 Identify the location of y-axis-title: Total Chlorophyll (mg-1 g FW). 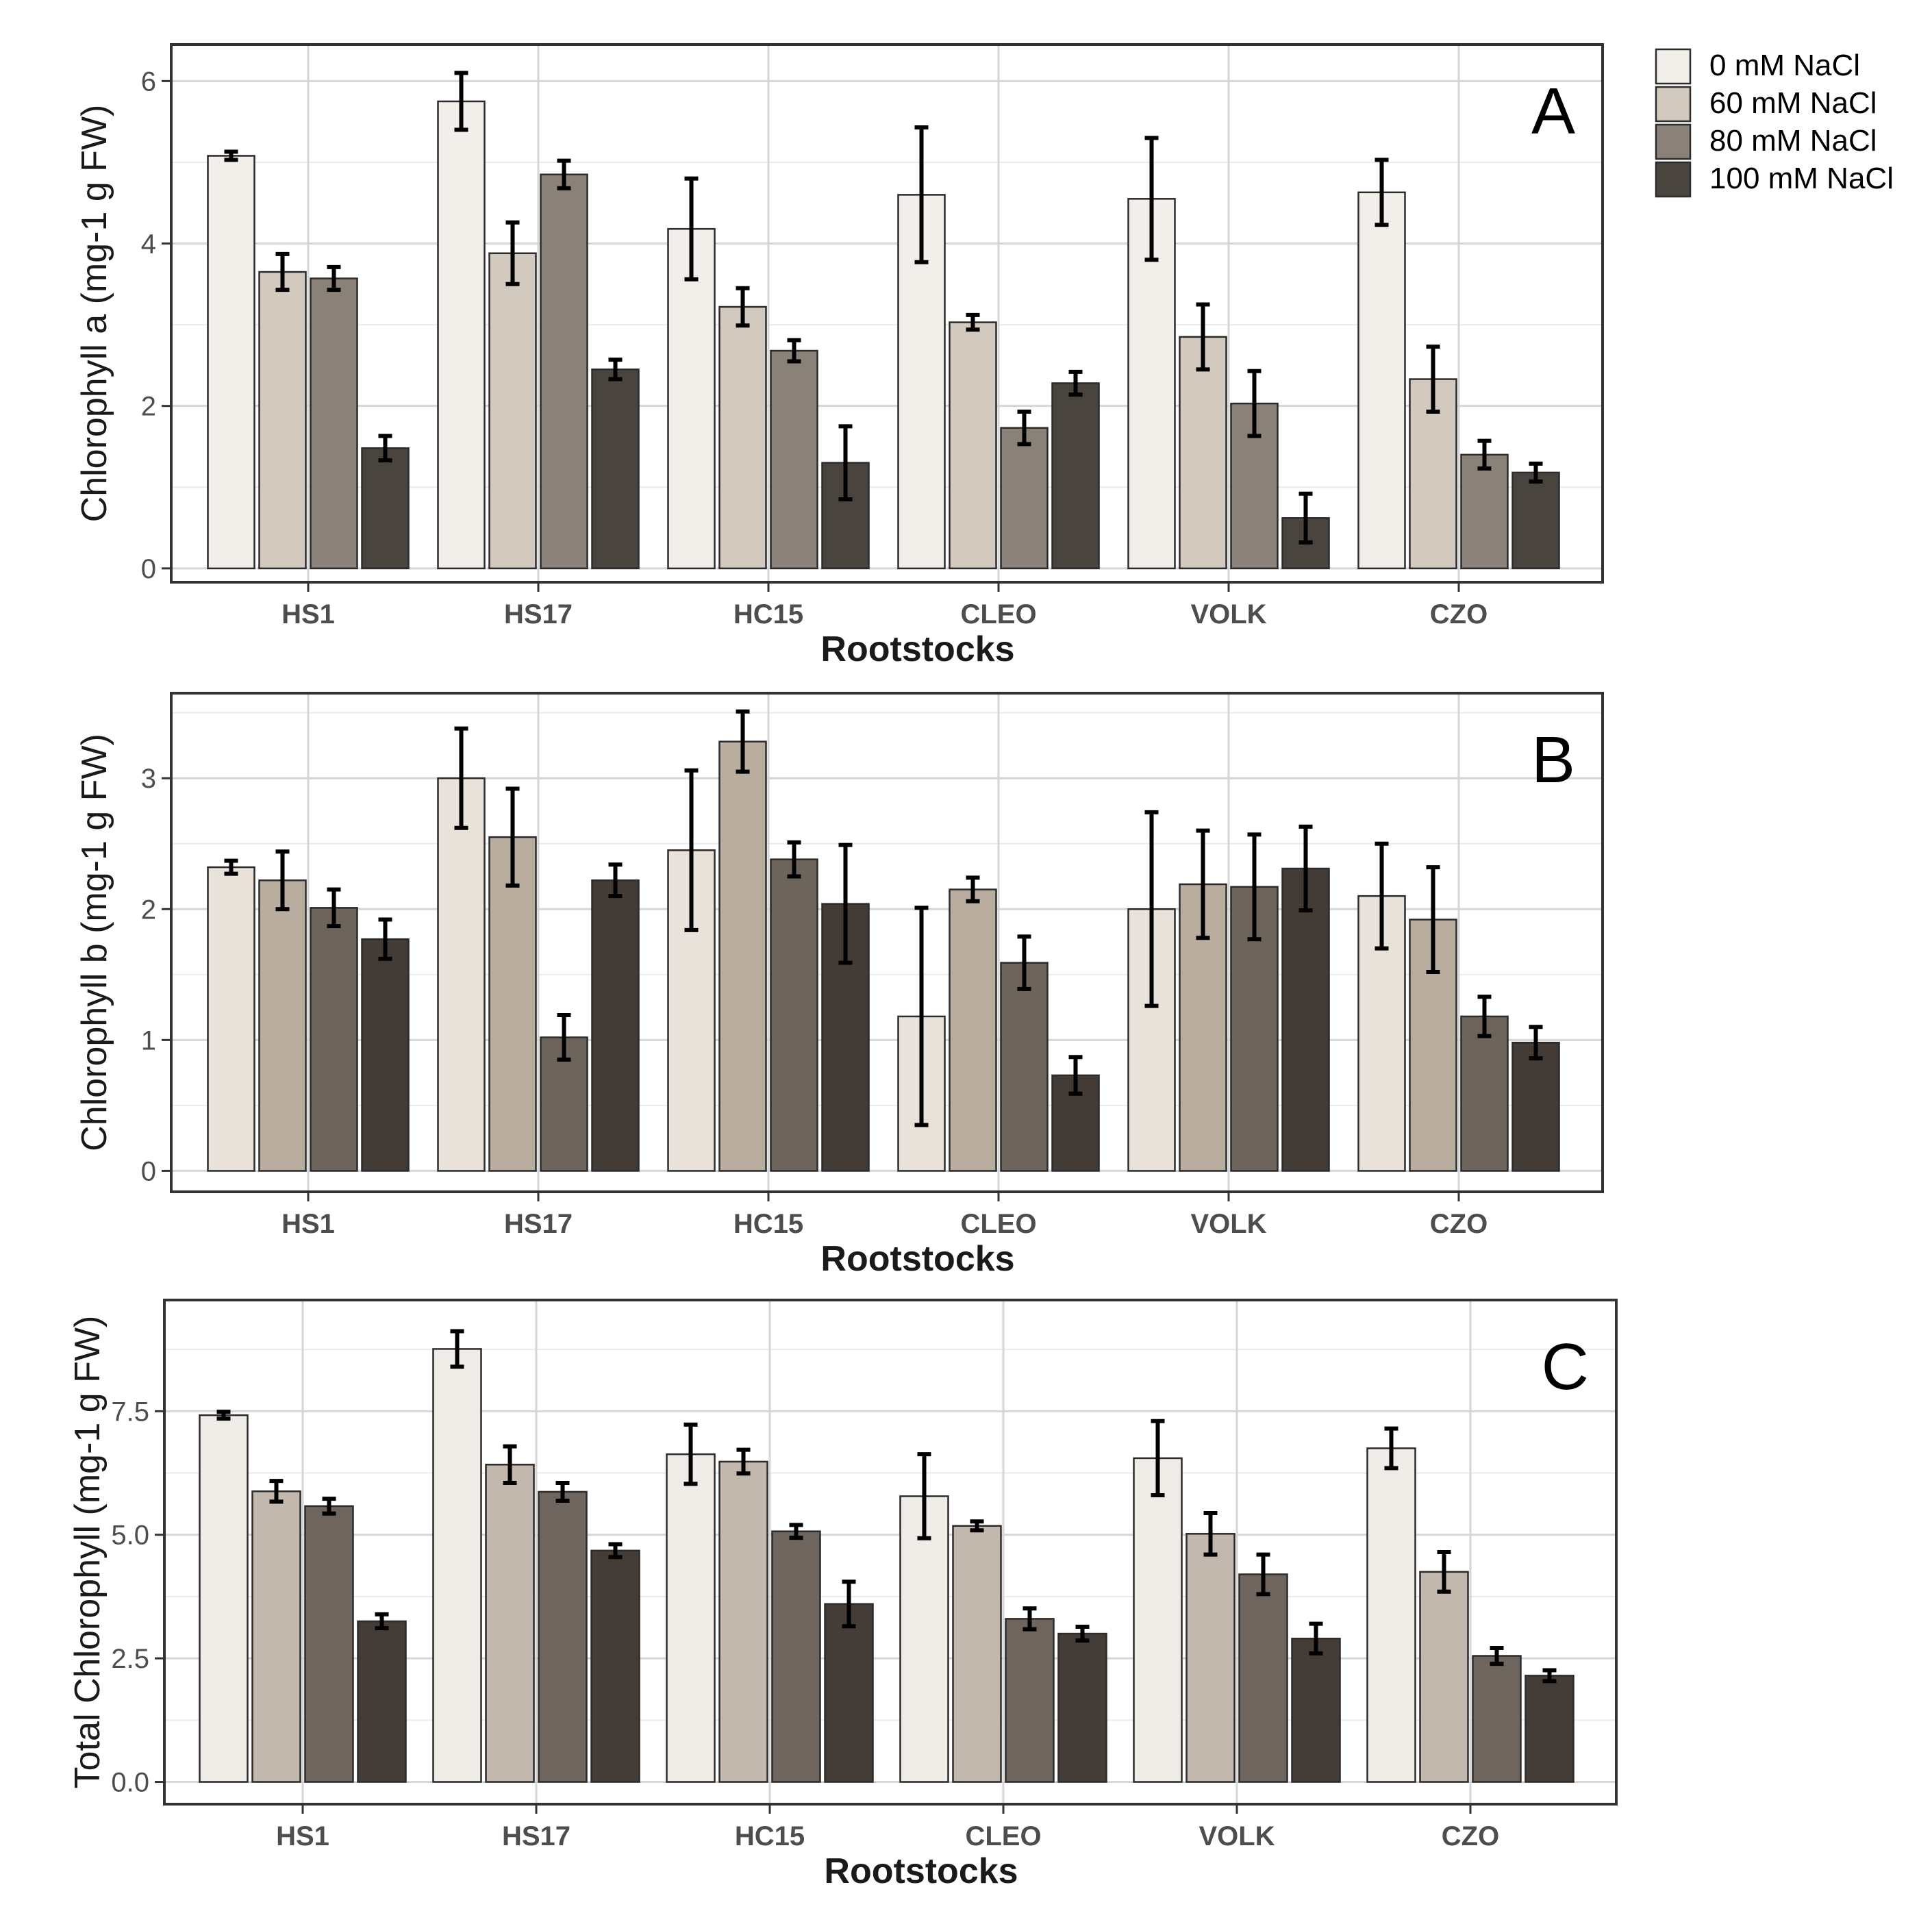
(88, 1552).